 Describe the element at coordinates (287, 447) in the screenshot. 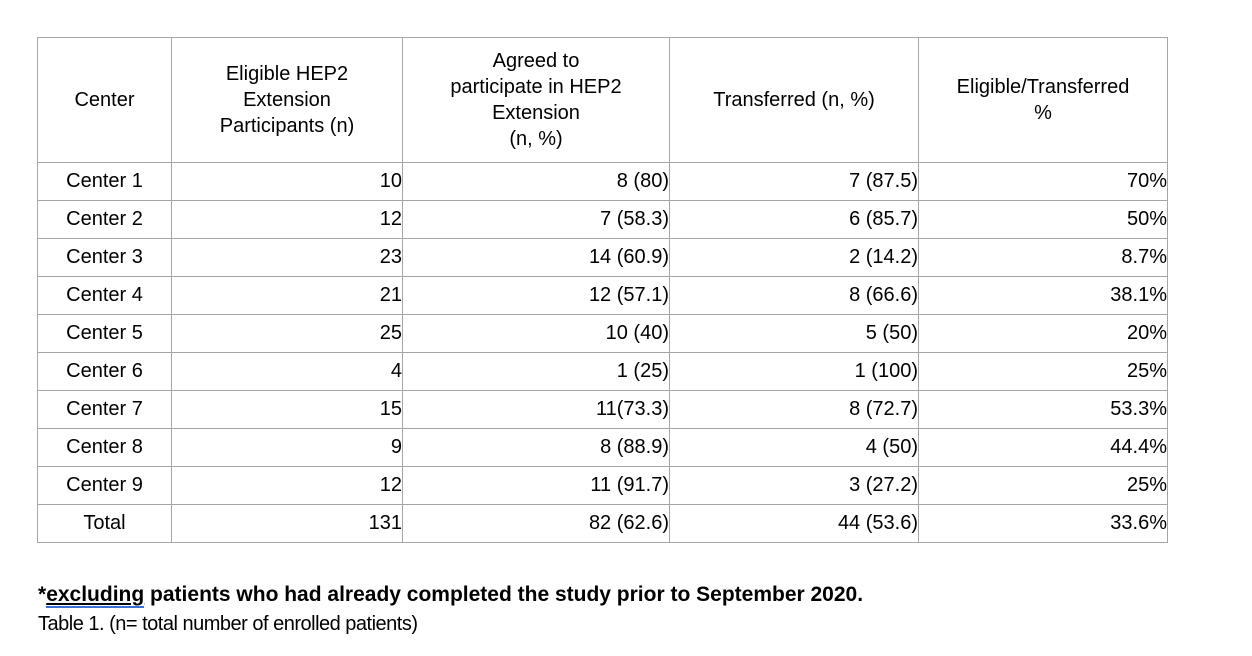

I see `cell-eligible: 9` at that location.